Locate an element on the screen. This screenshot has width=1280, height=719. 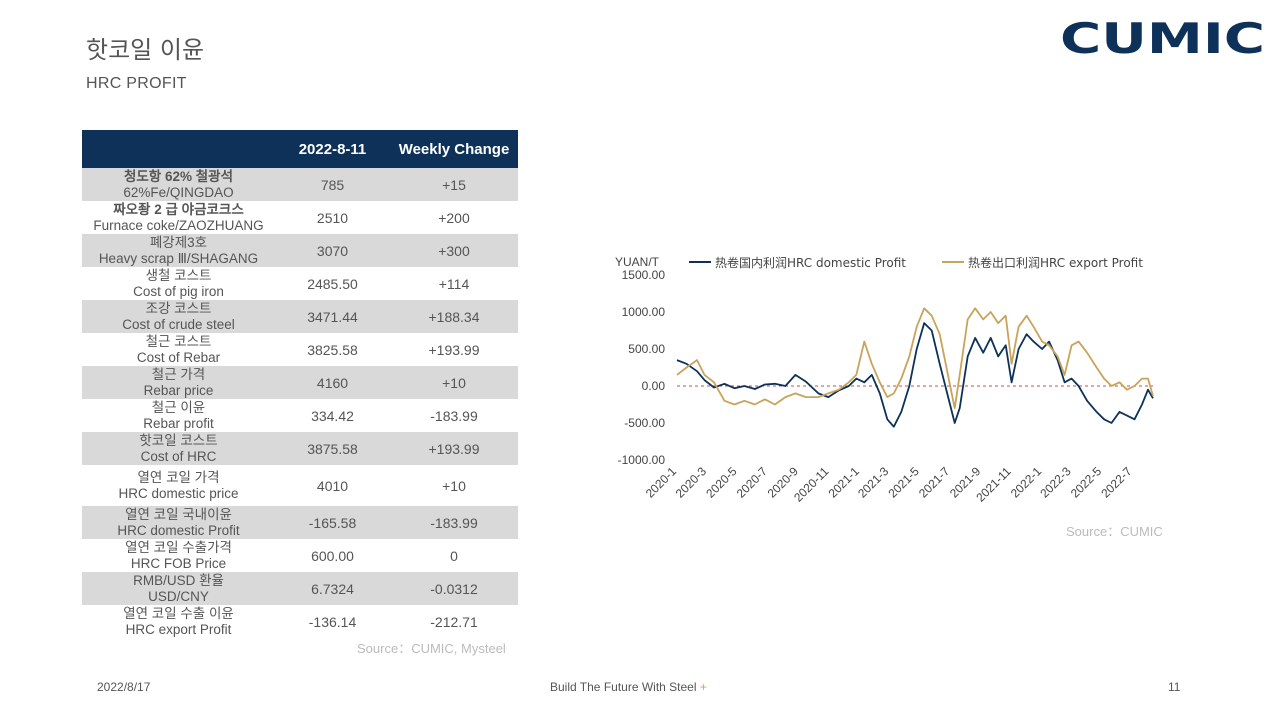
y-tick-label: -1000.00 is located at coordinates (642, 460).